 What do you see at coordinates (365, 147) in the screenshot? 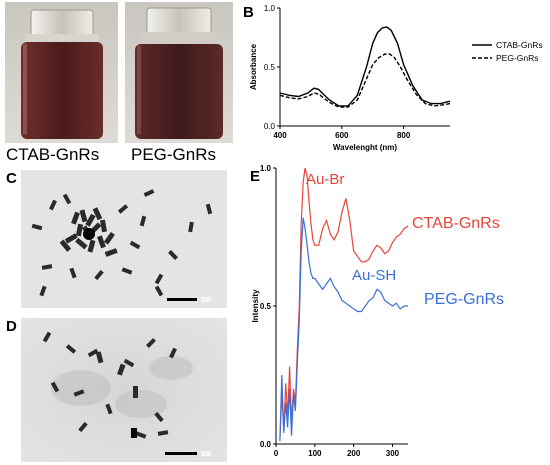
I see `x-axis-label: Wavelenght (nm)` at bounding box center [365, 147].